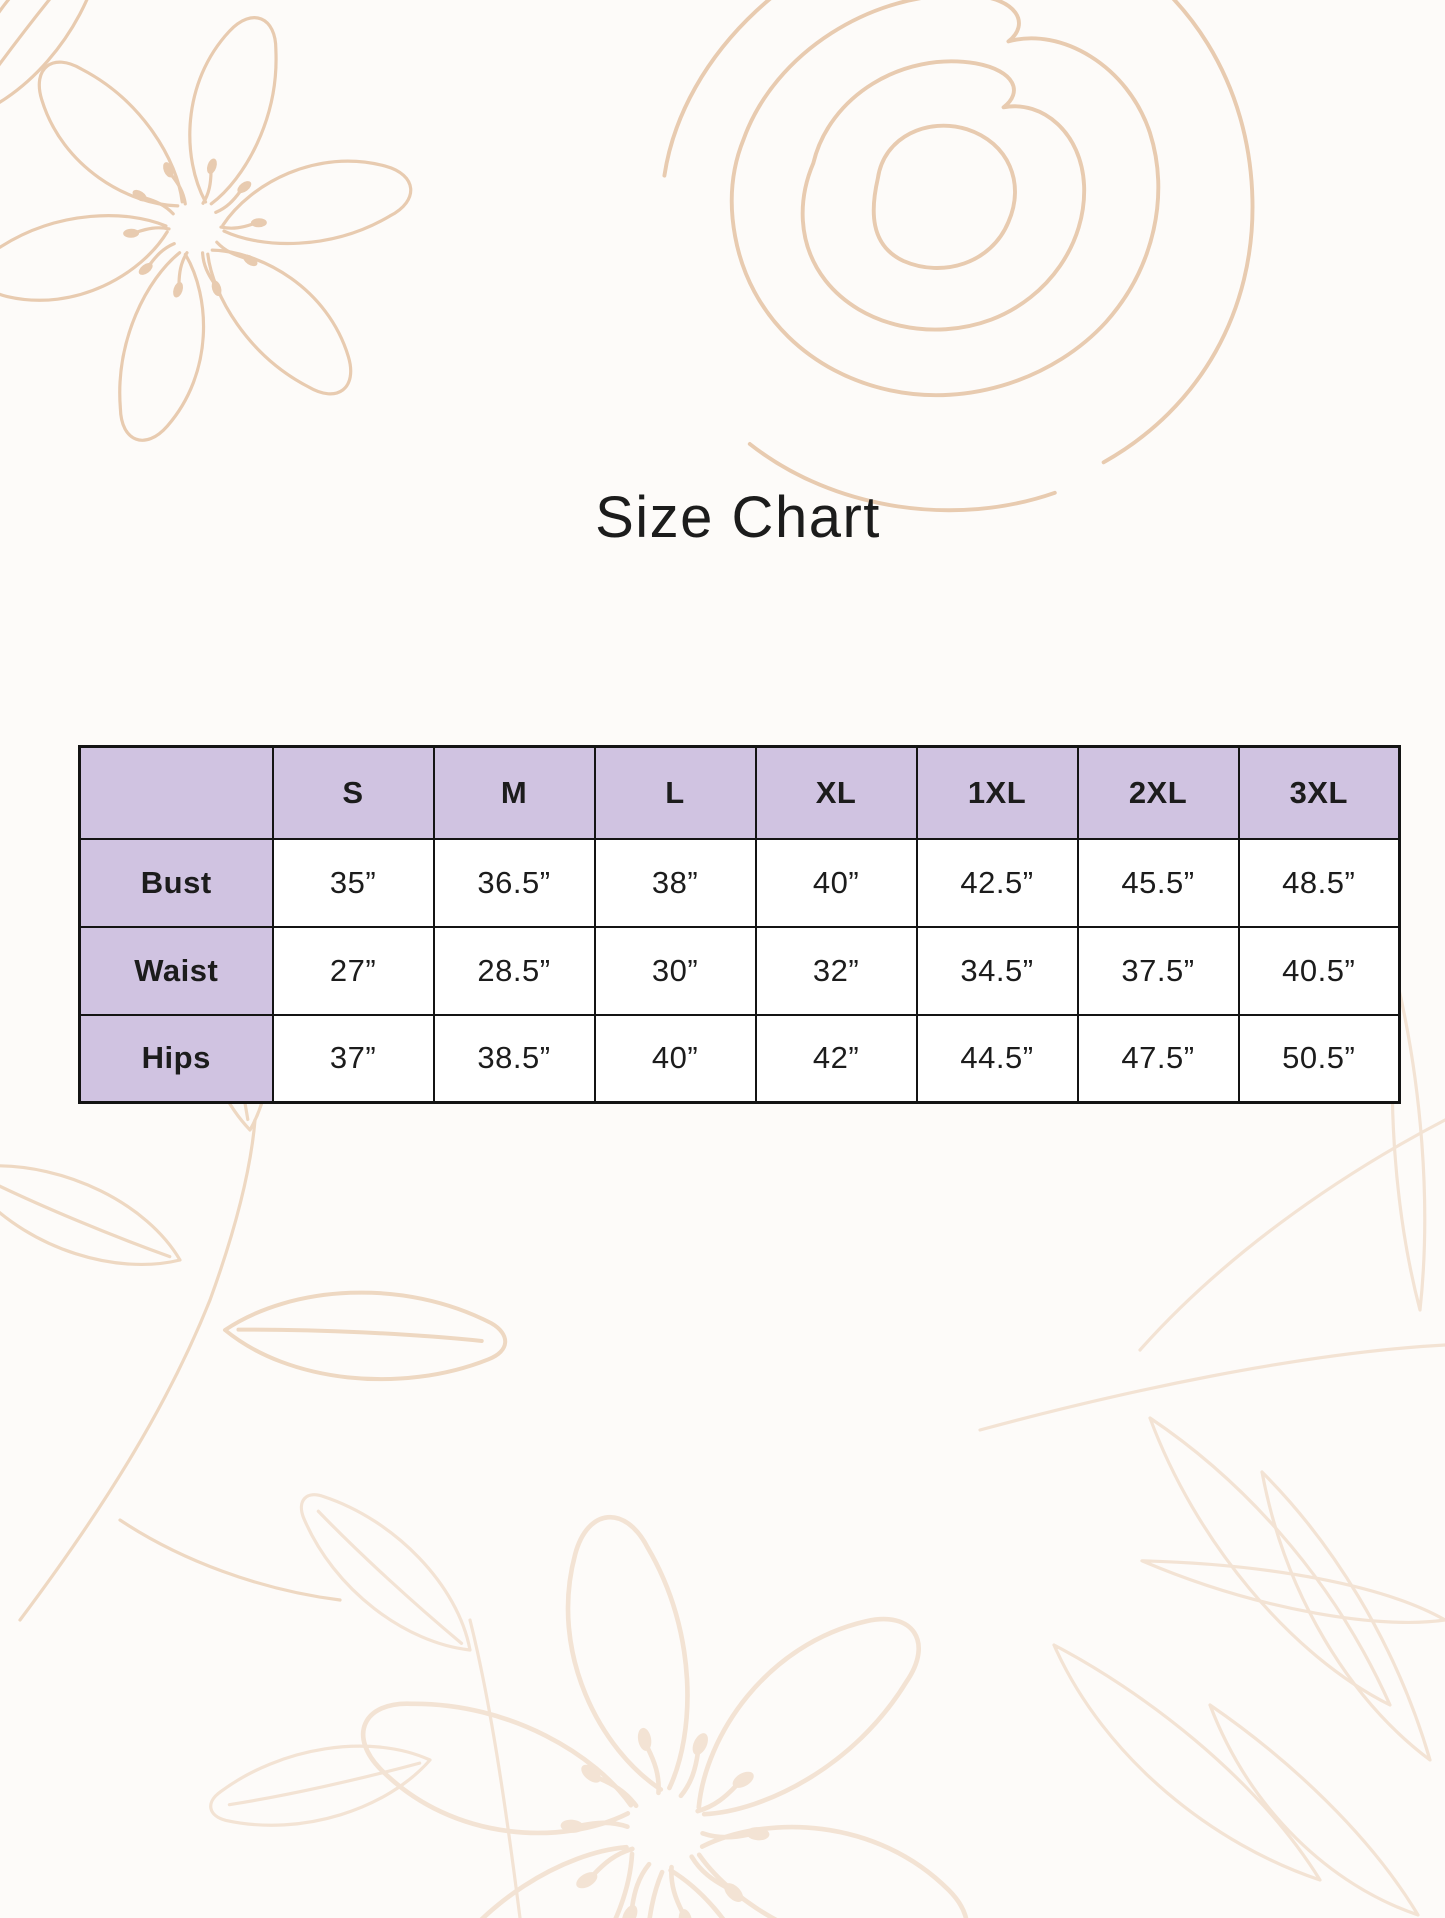  Describe the element at coordinates (514, 1058) in the screenshot. I see `cell-hips-m: 38.5”` at that location.